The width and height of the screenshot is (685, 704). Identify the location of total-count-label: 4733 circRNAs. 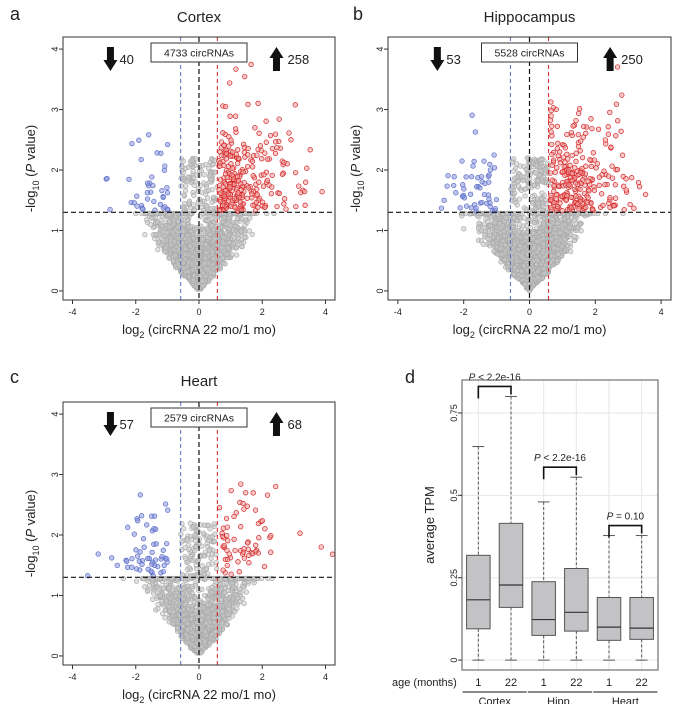
(199, 54).